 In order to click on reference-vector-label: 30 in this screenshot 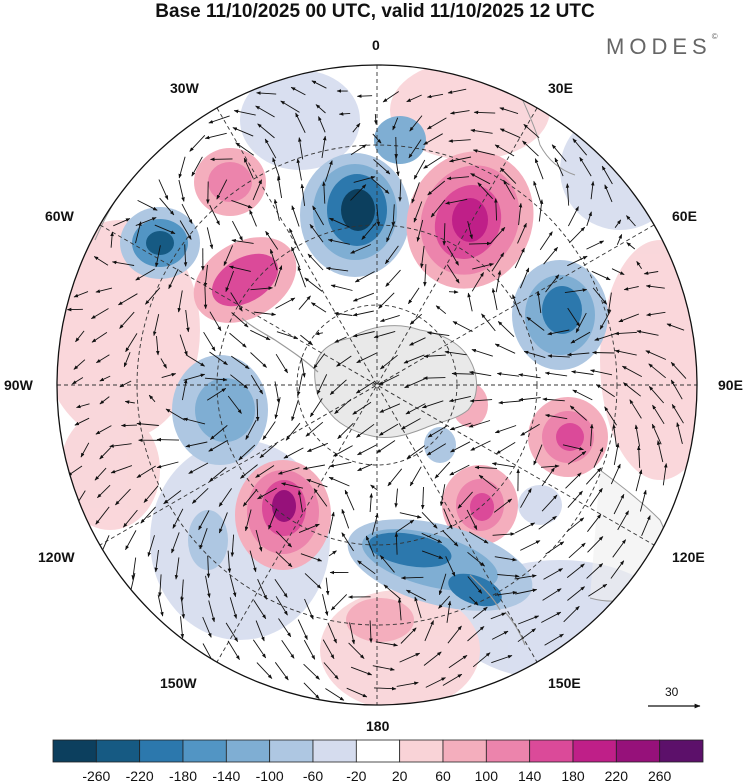, I will do `click(671, 692)`.